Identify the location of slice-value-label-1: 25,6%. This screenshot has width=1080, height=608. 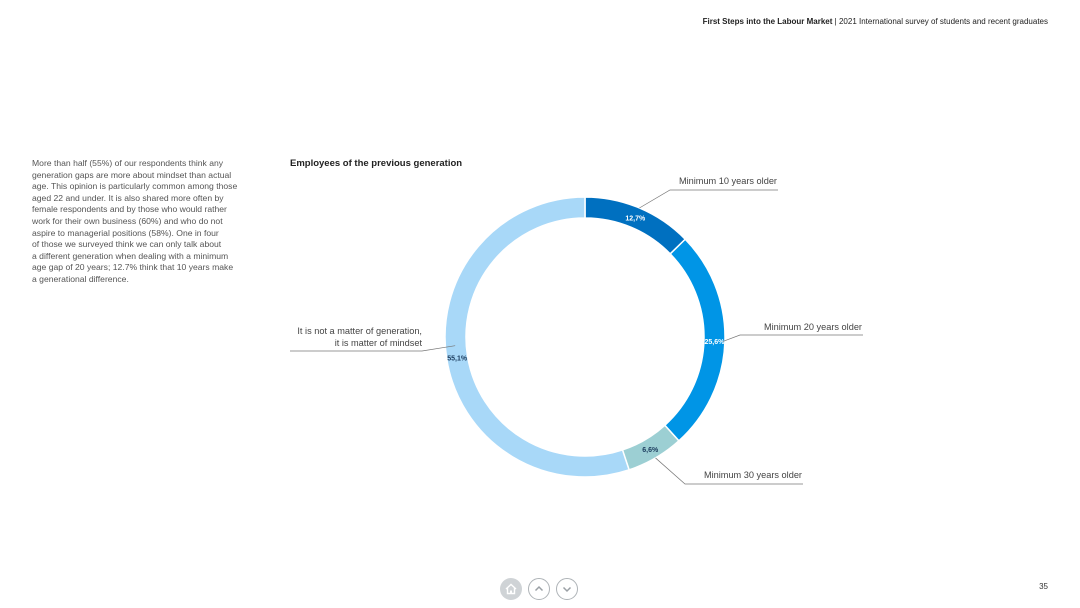
(715, 342).